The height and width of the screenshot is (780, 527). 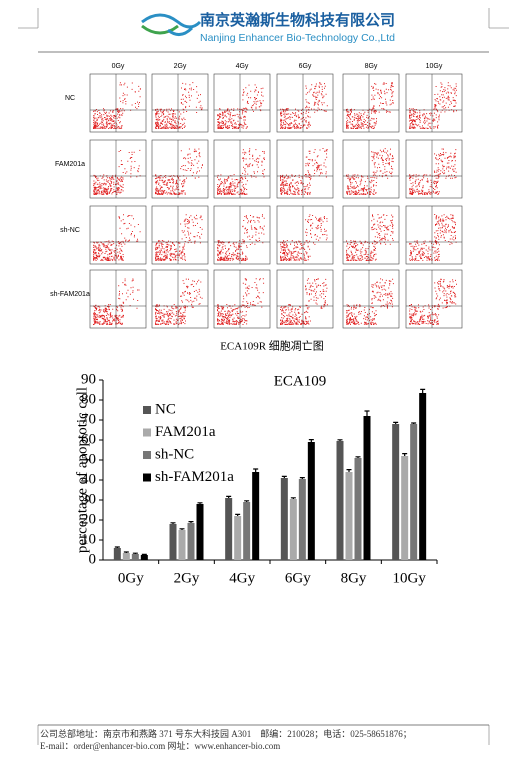 I want to click on x-tick-label: 10Gy, so click(x=409, y=578).